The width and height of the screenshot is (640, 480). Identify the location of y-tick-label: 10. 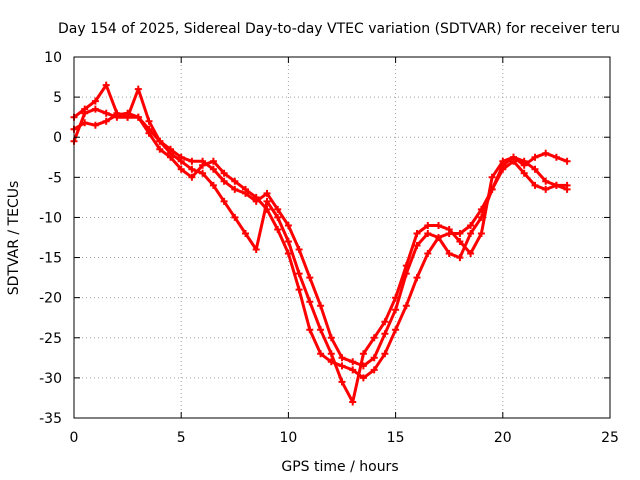
(53, 58).